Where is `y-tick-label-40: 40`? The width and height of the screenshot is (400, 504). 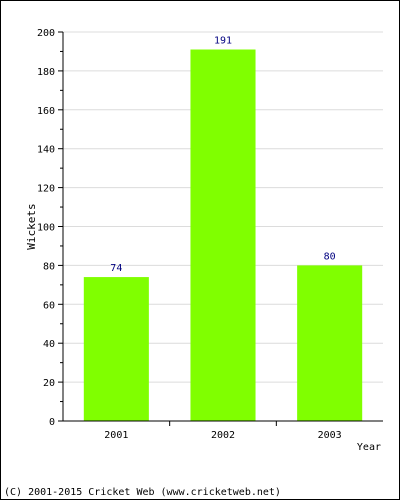 y-tick-label-40: 40 is located at coordinates (49, 344).